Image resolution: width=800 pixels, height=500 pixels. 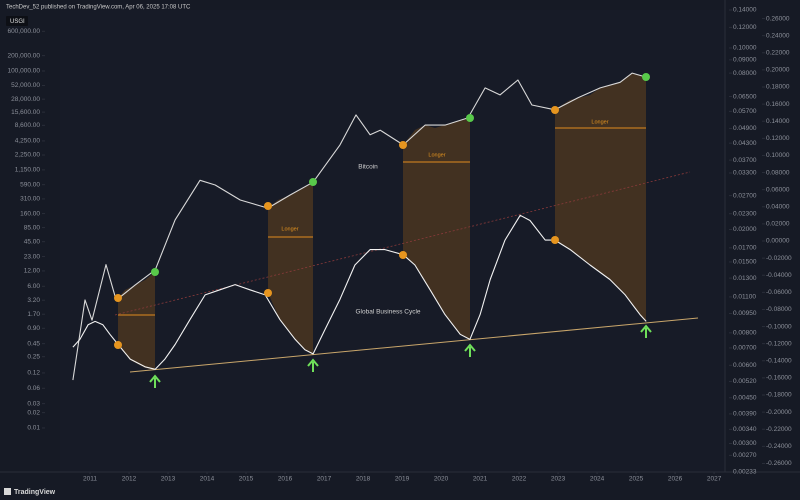 I want to click on x-tick-label: 2012, so click(x=129, y=479).